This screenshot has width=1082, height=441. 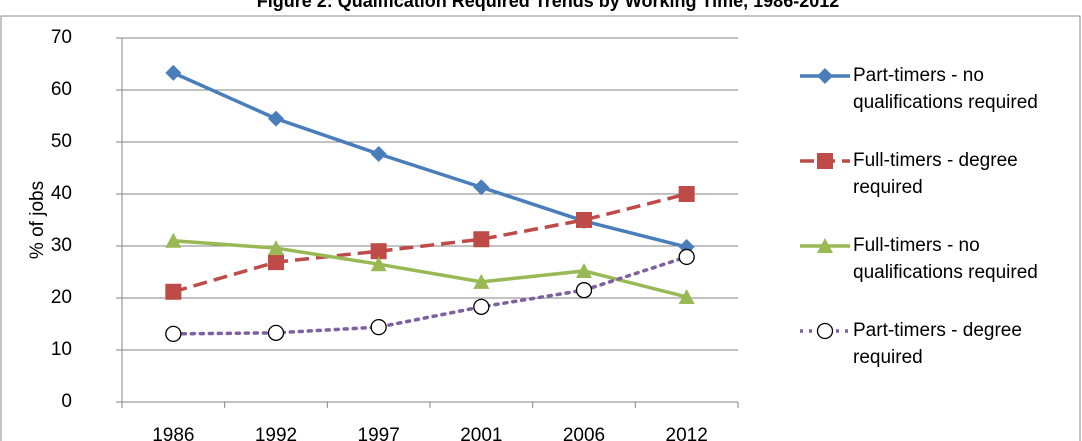 What do you see at coordinates (61, 193) in the screenshot?
I see `y-tick-label: 40` at bounding box center [61, 193].